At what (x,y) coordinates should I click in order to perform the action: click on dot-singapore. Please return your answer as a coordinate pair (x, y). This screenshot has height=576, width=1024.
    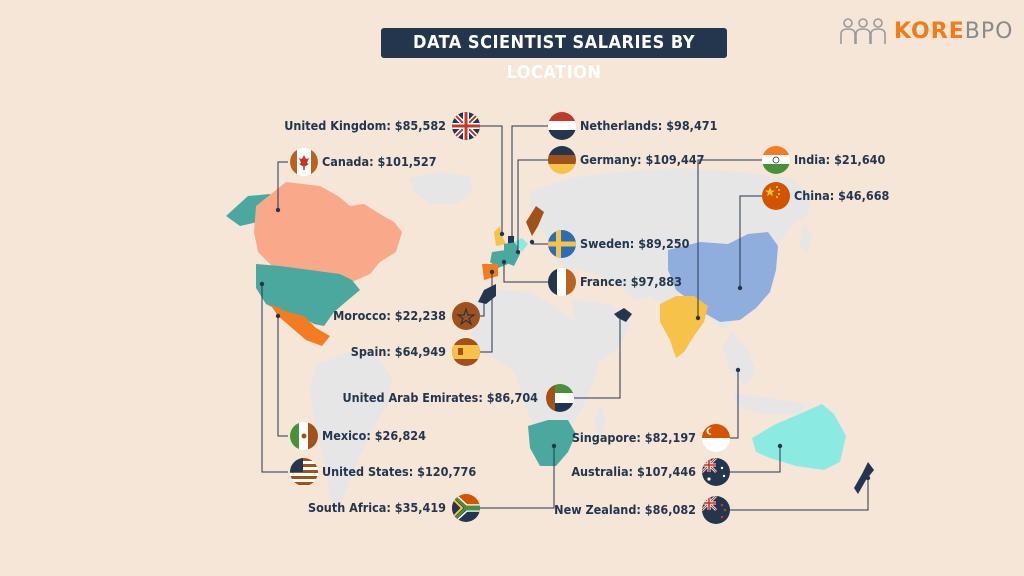
    Looking at the image, I should click on (738, 370).